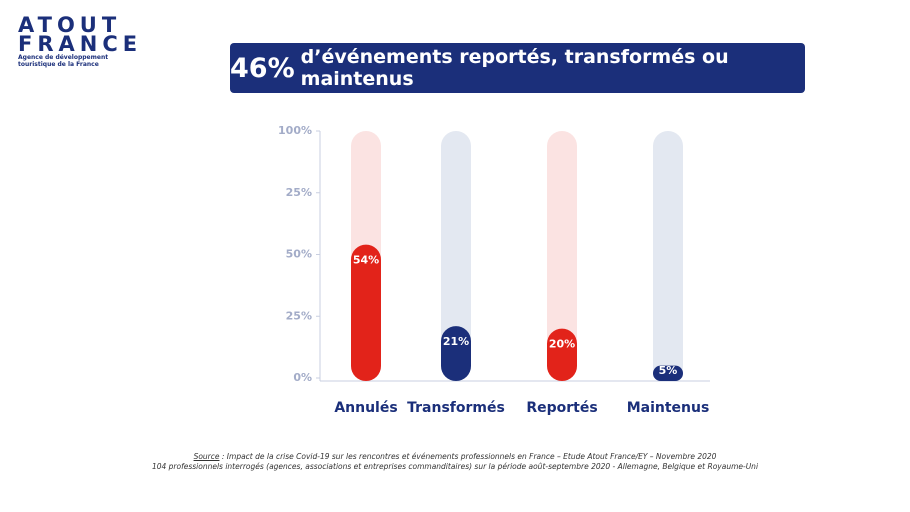  Describe the element at coordinates (365, 408) in the screenshot. I see `x-tick-label: Annulés` at that location.